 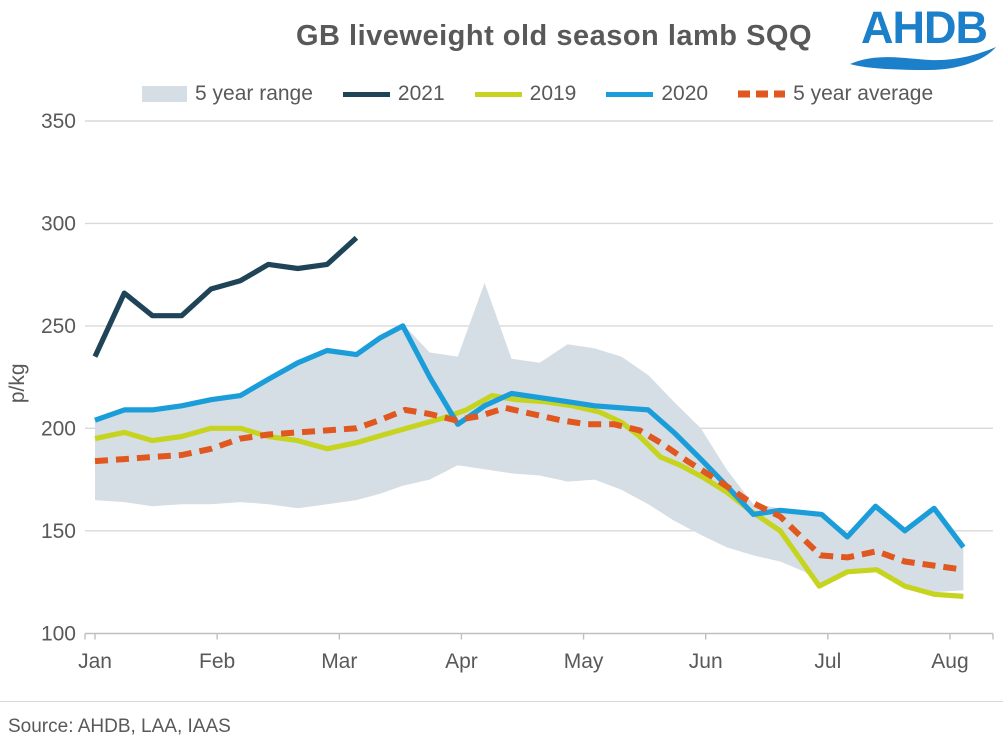 I want to click on chart-legend: 5 year range 2021 2019 2020 5 year average, so click(x=537, y=94).